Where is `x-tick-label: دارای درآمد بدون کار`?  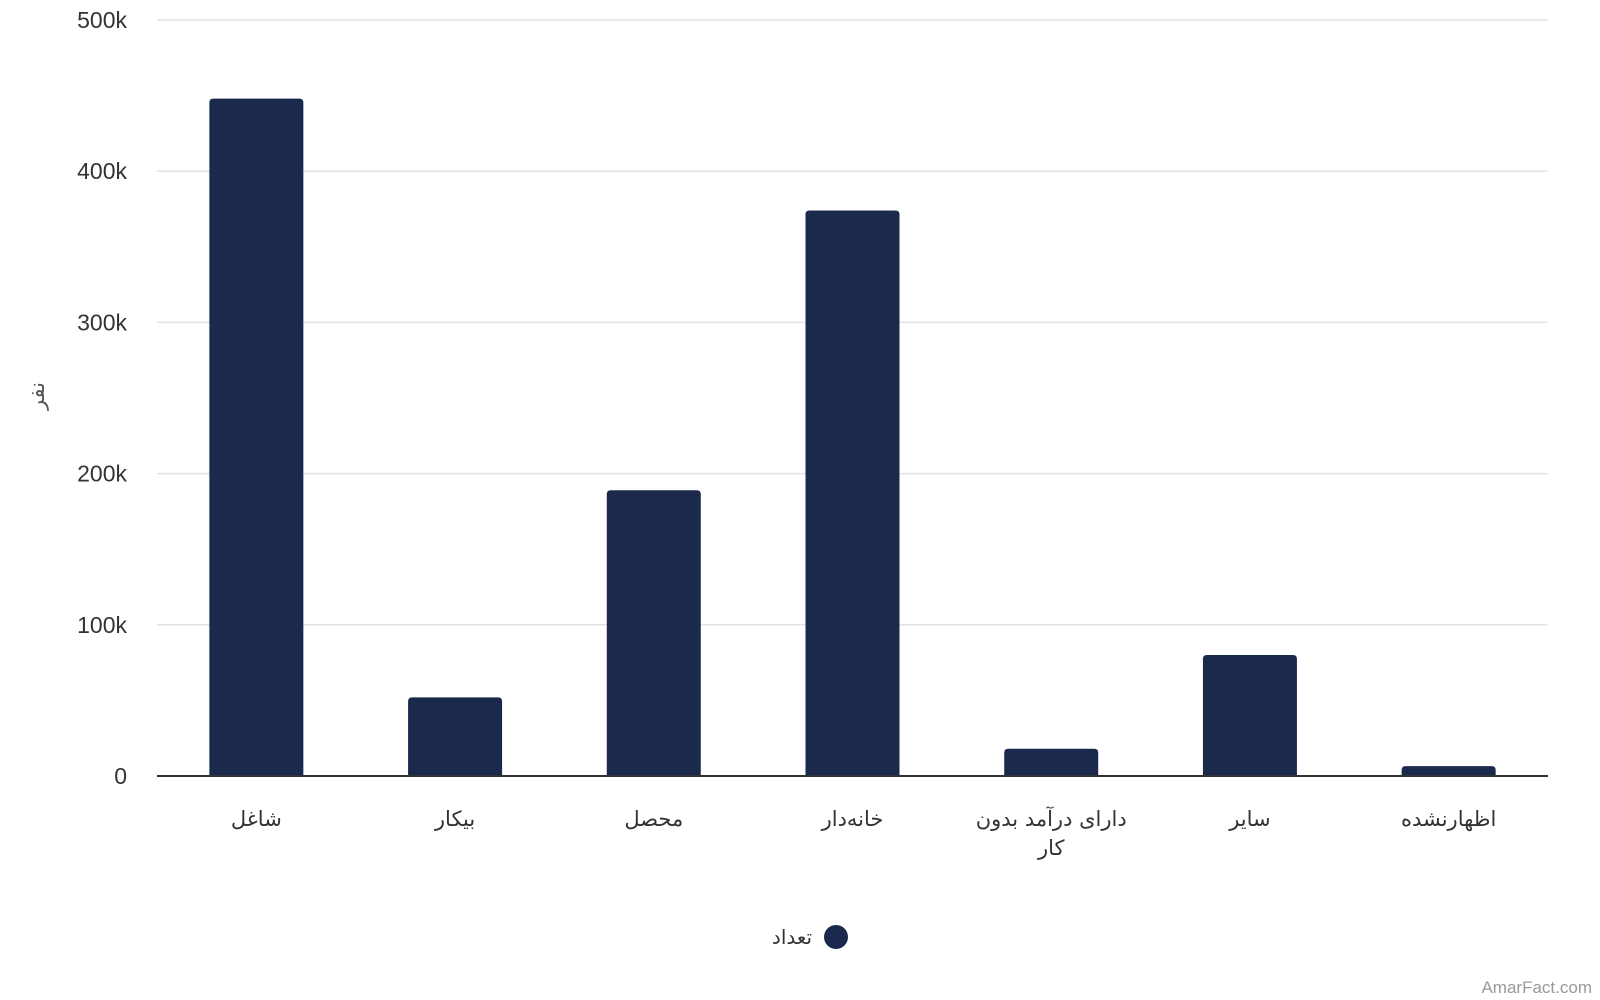
x-tick-label: دارای درآمد بدون کار is located at coordinates (1051, 833).